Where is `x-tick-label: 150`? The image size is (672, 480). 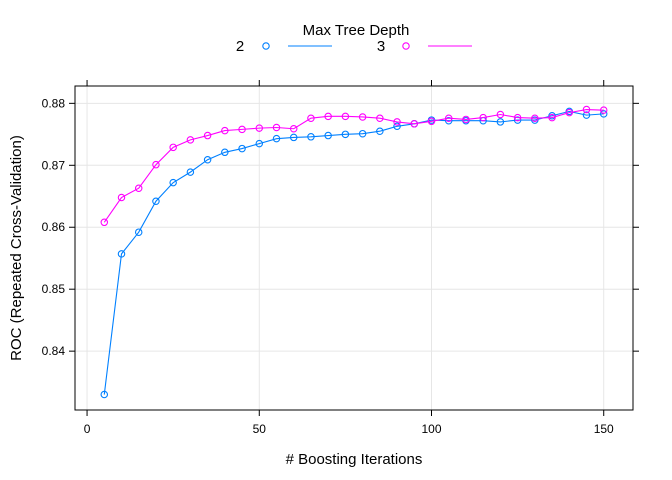
x-tick-label: 150 is located at coordinates (604, 429).